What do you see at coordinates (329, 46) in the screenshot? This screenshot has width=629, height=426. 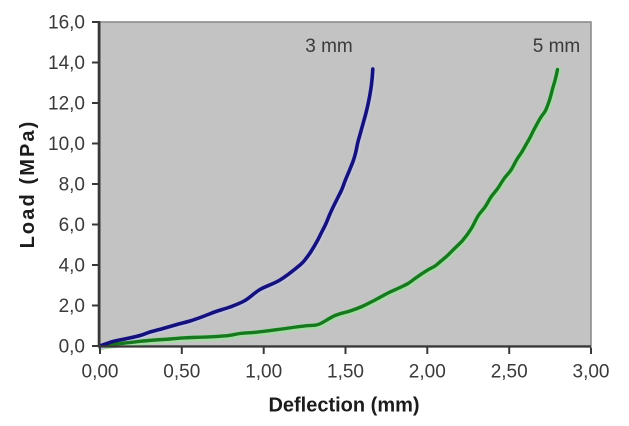 I see `svg-text: 3 mm` at bounding box center [329, 46].